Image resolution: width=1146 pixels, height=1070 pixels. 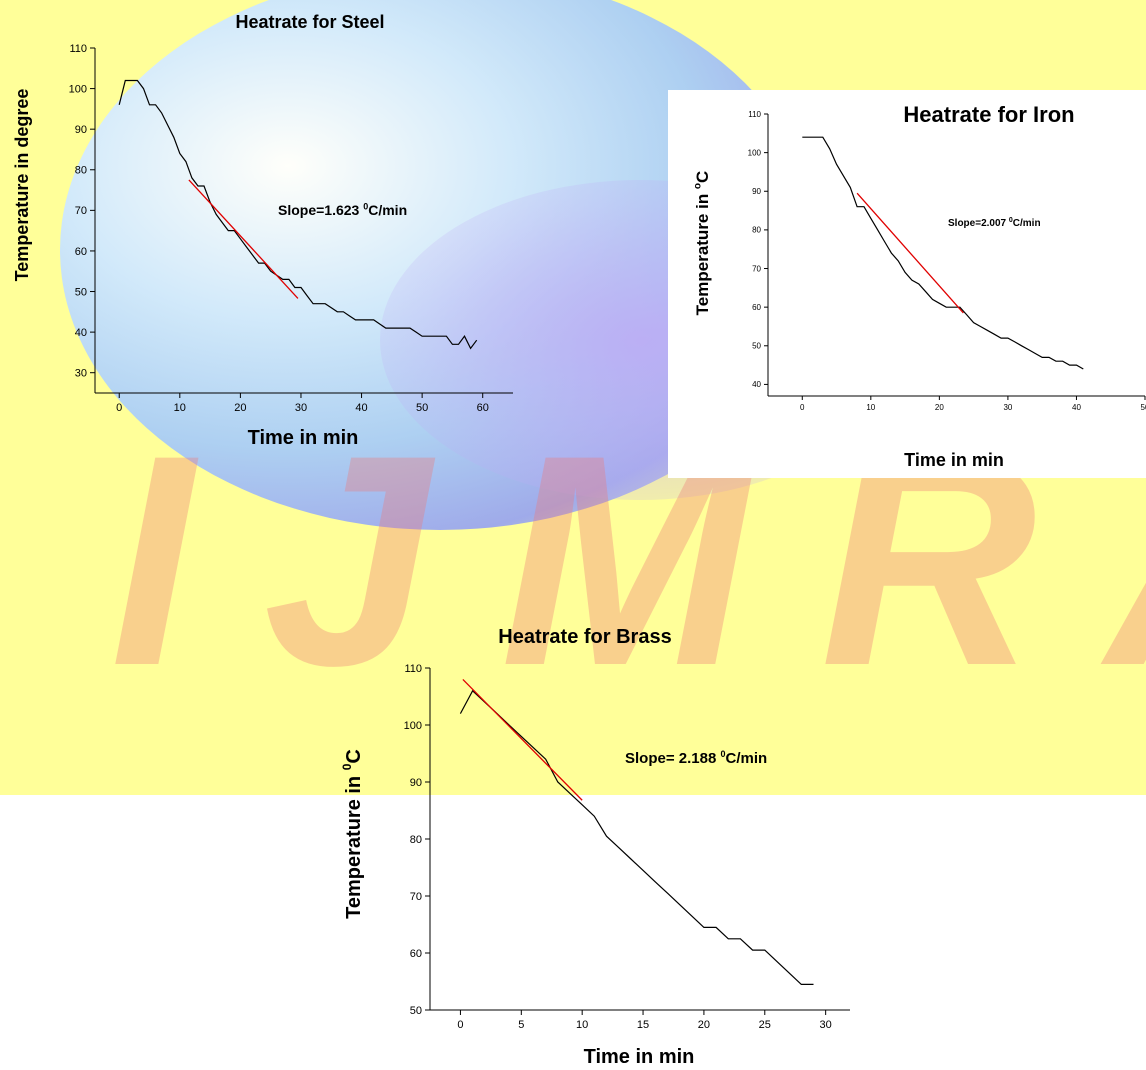 What do you see at coordinates (643, 1025) in the screenshot?
I see `x-tick-label: 15` at bounding box center [643, 1025].